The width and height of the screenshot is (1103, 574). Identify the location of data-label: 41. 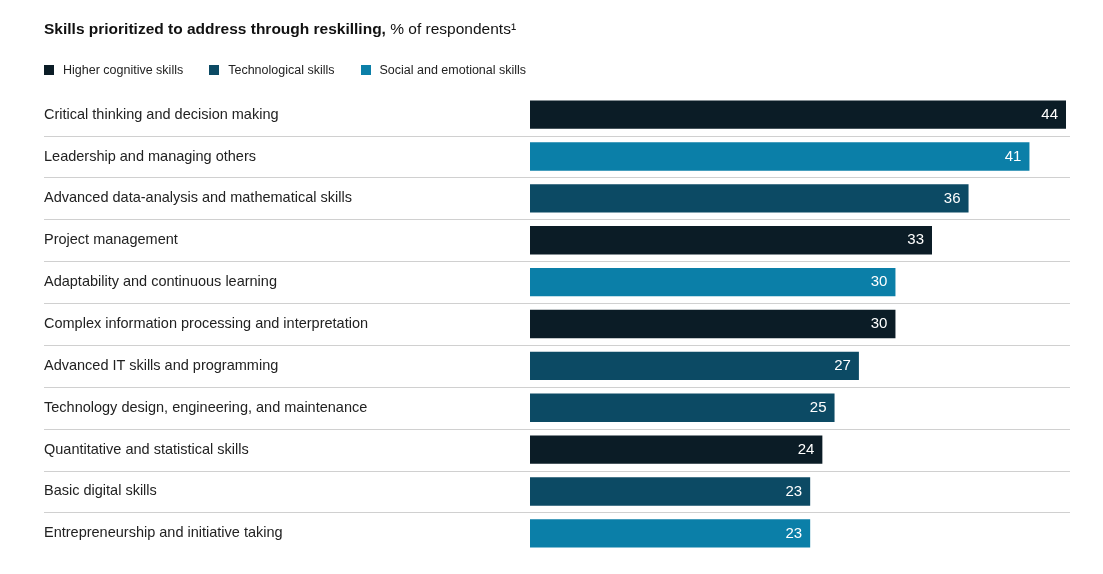
(1013, 155).